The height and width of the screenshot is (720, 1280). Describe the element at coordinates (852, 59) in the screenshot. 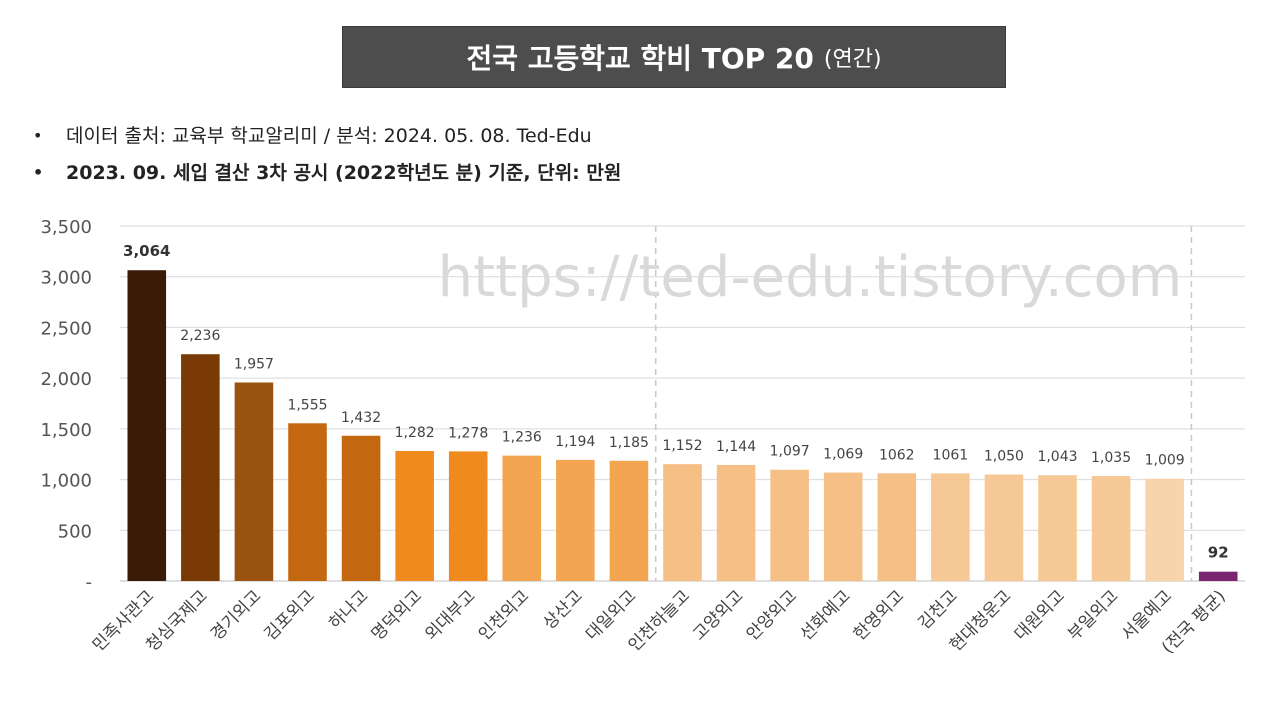

I see `page-subtitle: (연간)` at that location.